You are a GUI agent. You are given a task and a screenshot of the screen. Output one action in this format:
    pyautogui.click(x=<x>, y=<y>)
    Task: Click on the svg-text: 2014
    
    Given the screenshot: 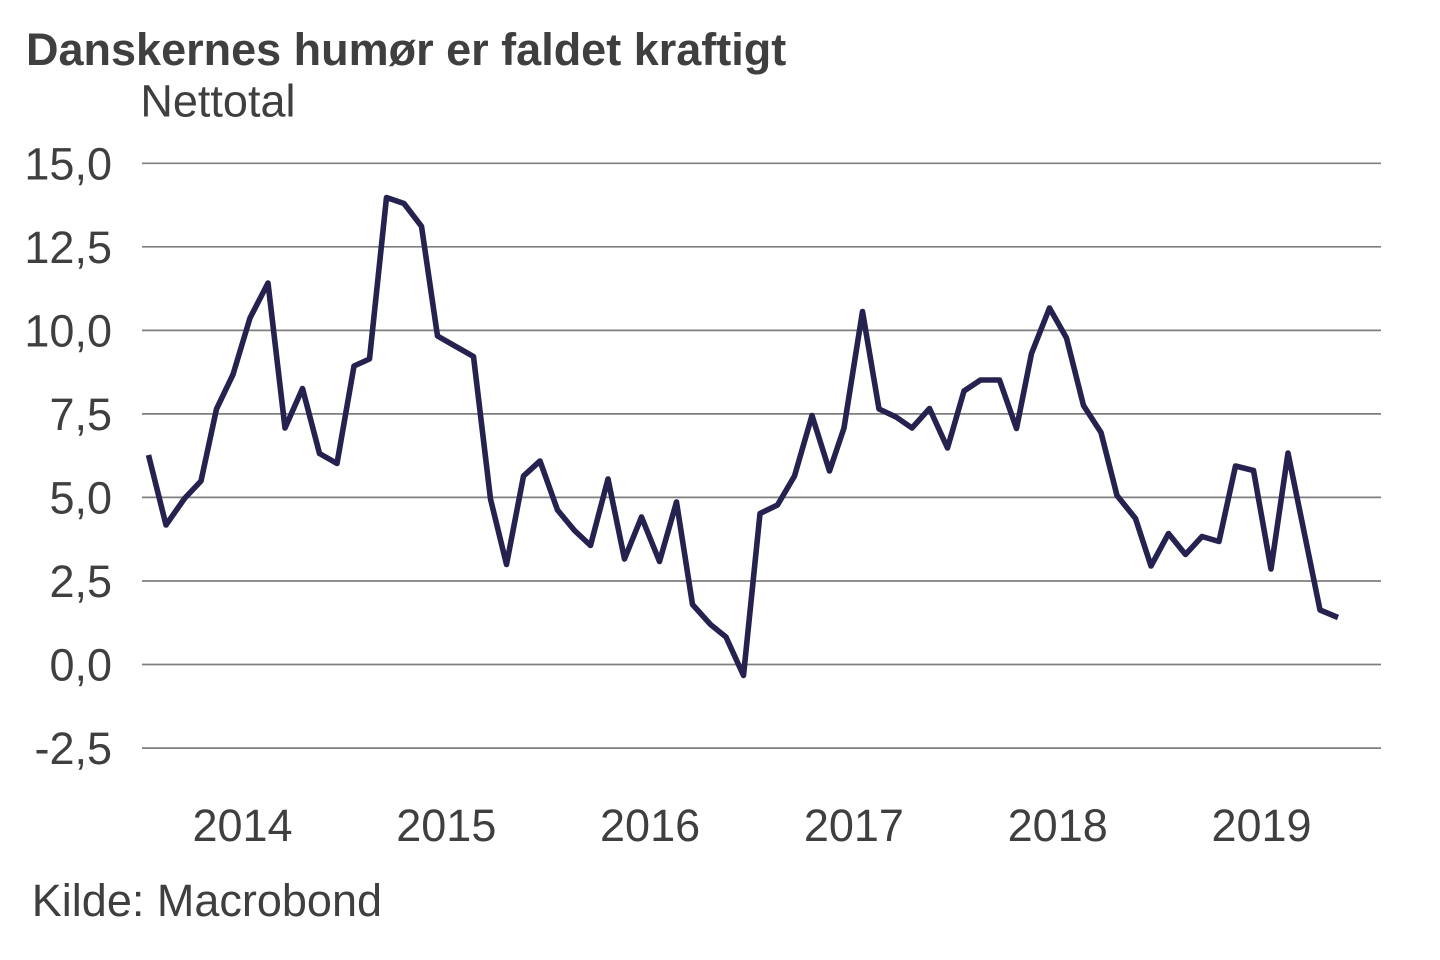 What is the action you would take?
    pyautogui.click(x=242, y=825)
    